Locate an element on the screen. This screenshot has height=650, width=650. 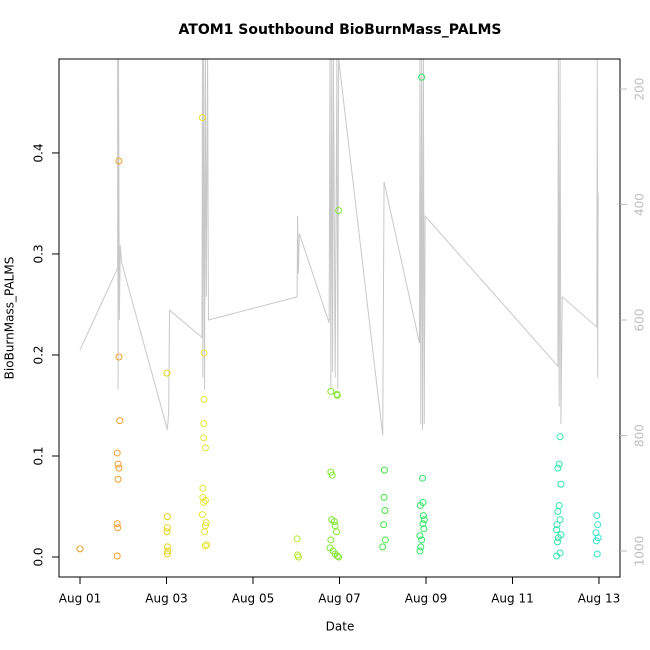
y-tick-label: 0.3 is located at coordinates (39, 253).